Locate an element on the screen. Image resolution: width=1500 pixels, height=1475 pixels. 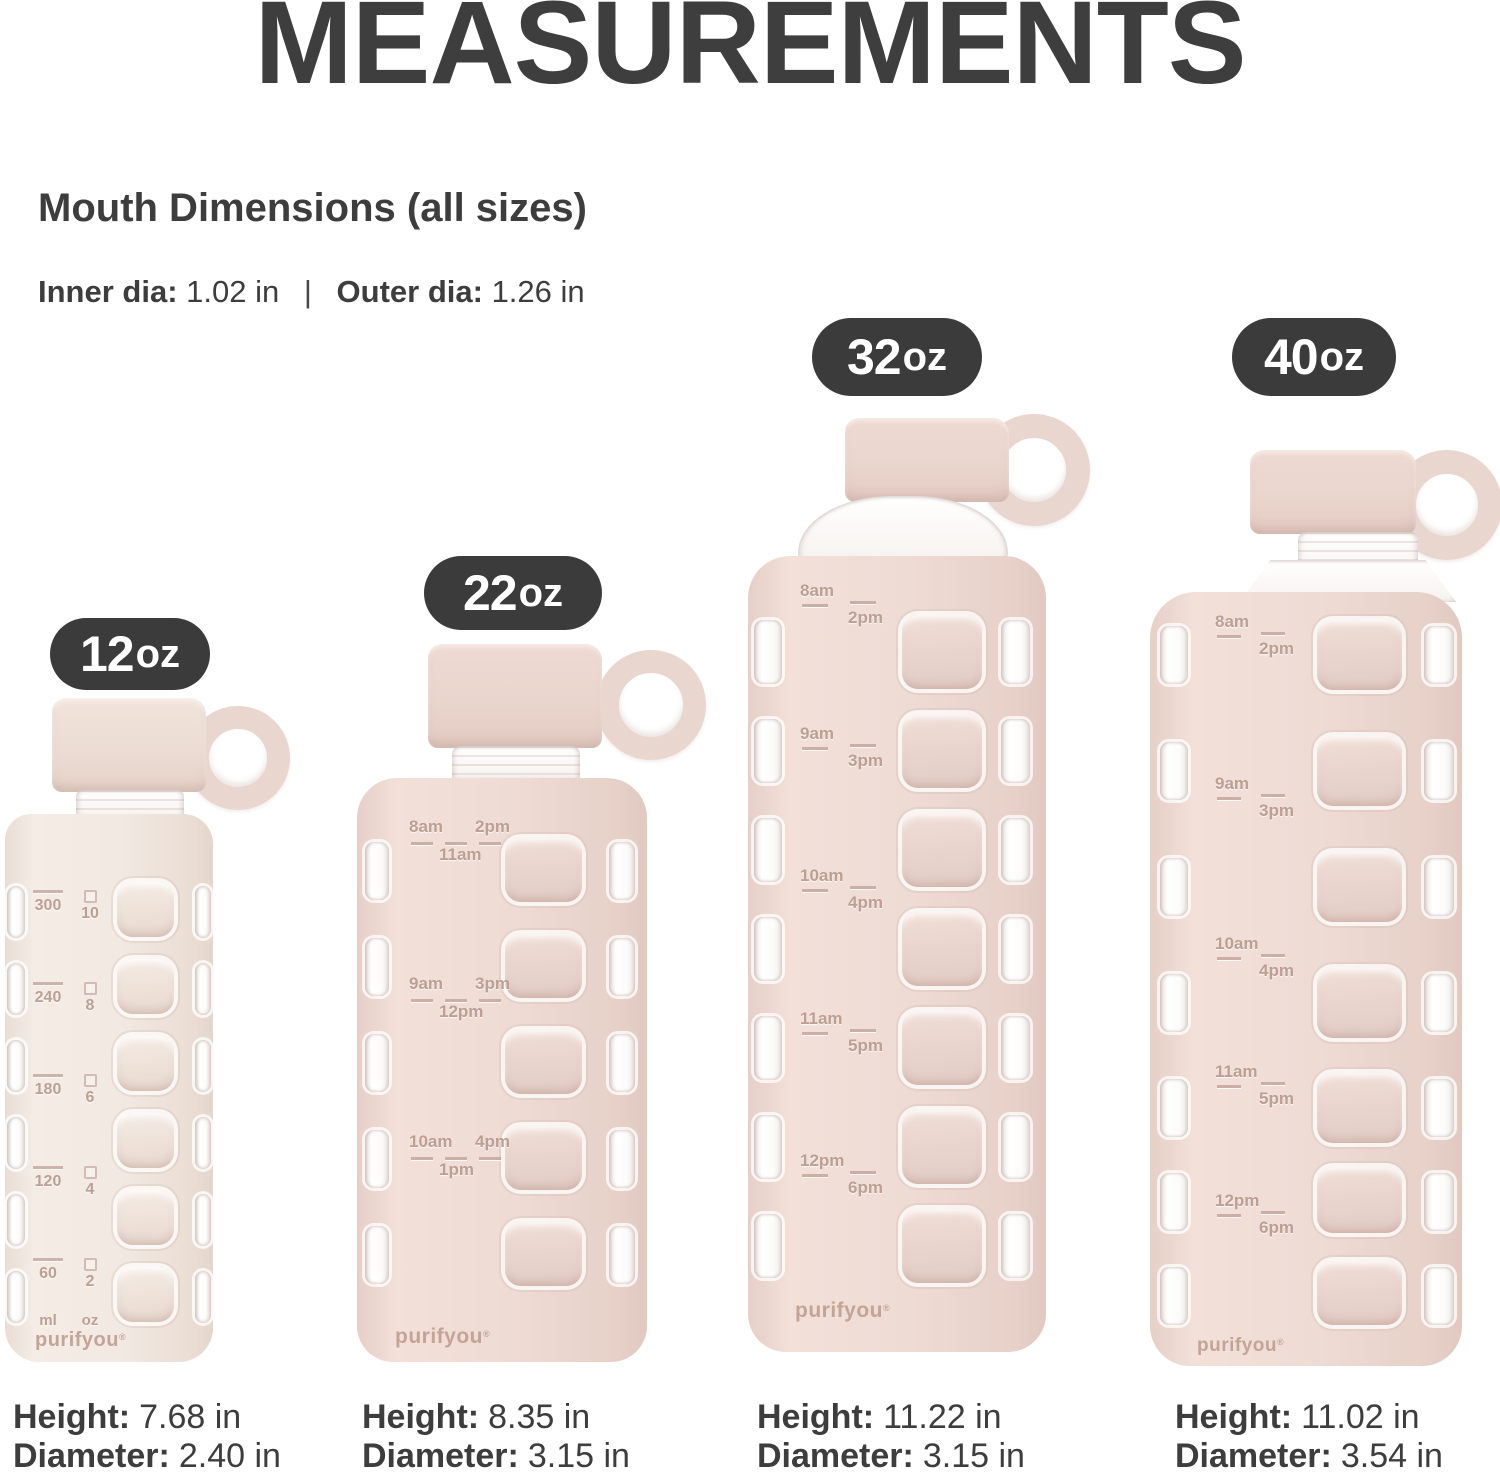
ml-mark: 300 is located at coordinates (48, 906).